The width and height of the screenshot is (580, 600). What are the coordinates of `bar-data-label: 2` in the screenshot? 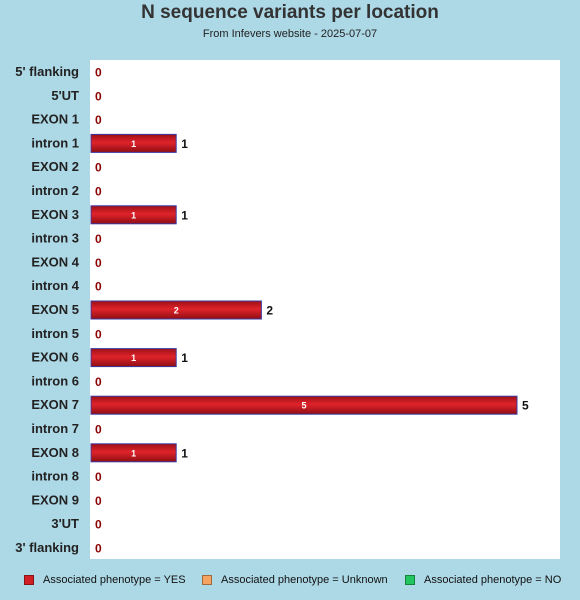 It's located at (176, 311).